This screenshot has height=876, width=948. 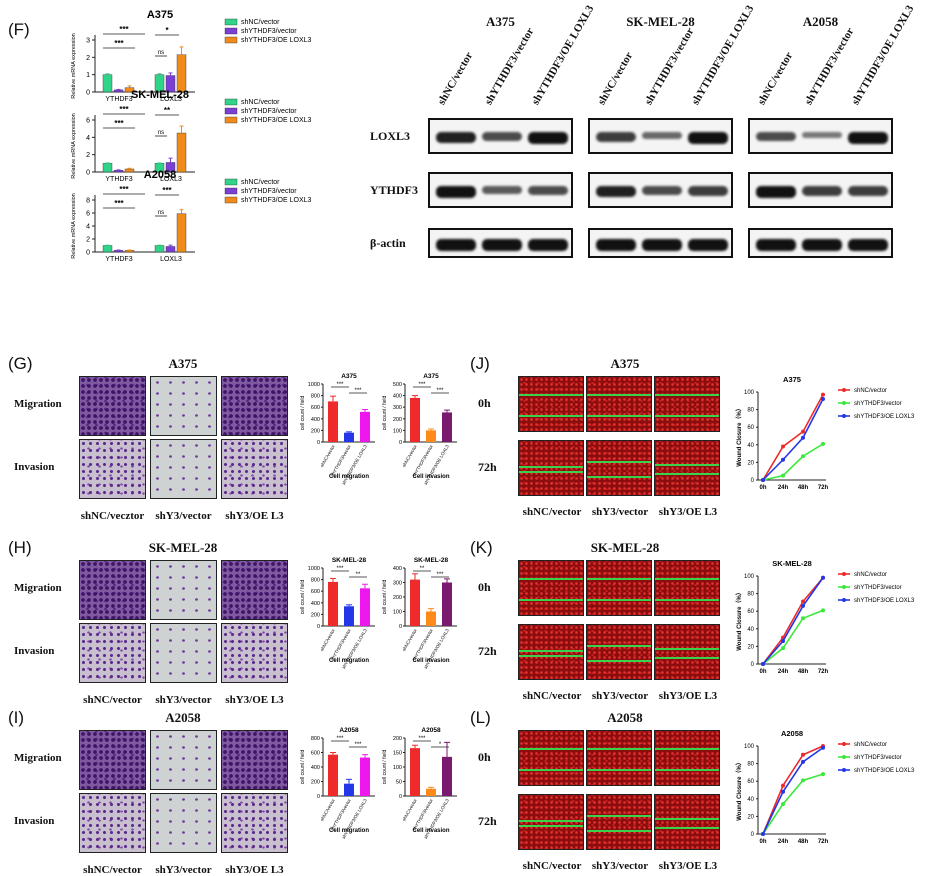 What do you see at coordinates (167, 30) in the screenshot?
I see `sig-label: *` at bounding box center [167, 30].